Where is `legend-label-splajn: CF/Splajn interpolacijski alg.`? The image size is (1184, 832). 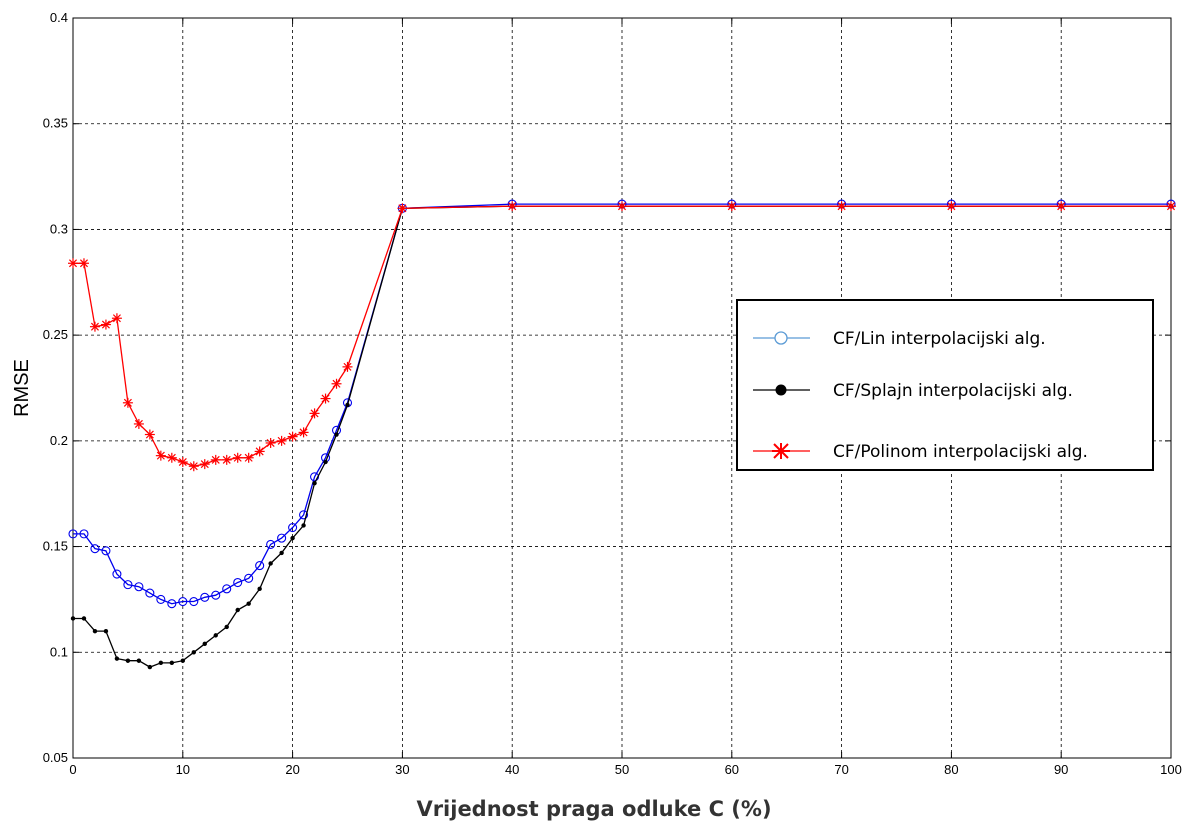 legend-label-splajn: CF/Splajn interpolacijski alg. is located at coordinates (953, 391).